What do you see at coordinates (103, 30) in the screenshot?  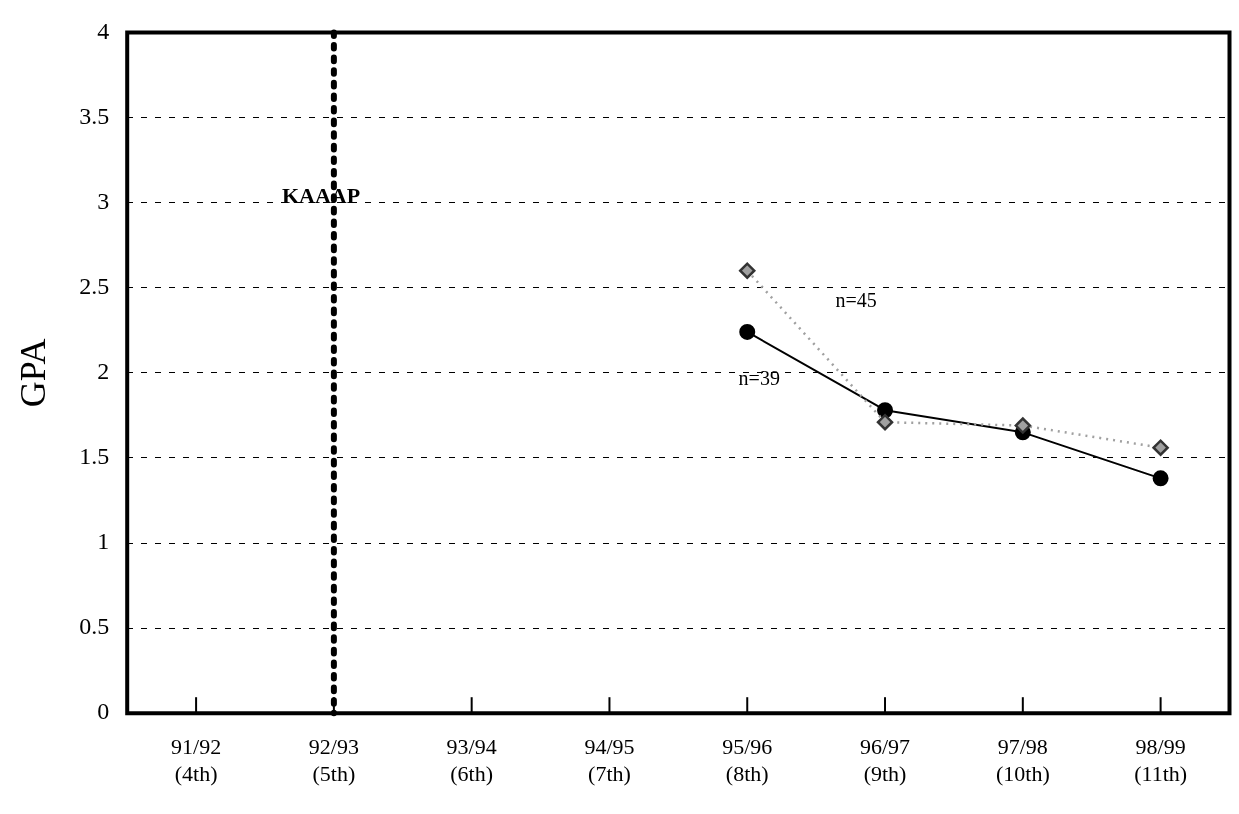 I see `y-tick-label: 4` at bounding box center [103, 30].